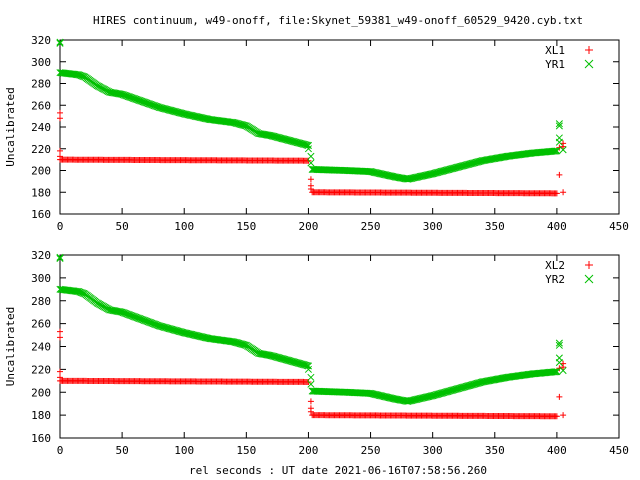 The width and height of the screenshot is (640, 480). I want to click on x-tick-label: 50, so click(121, 226).